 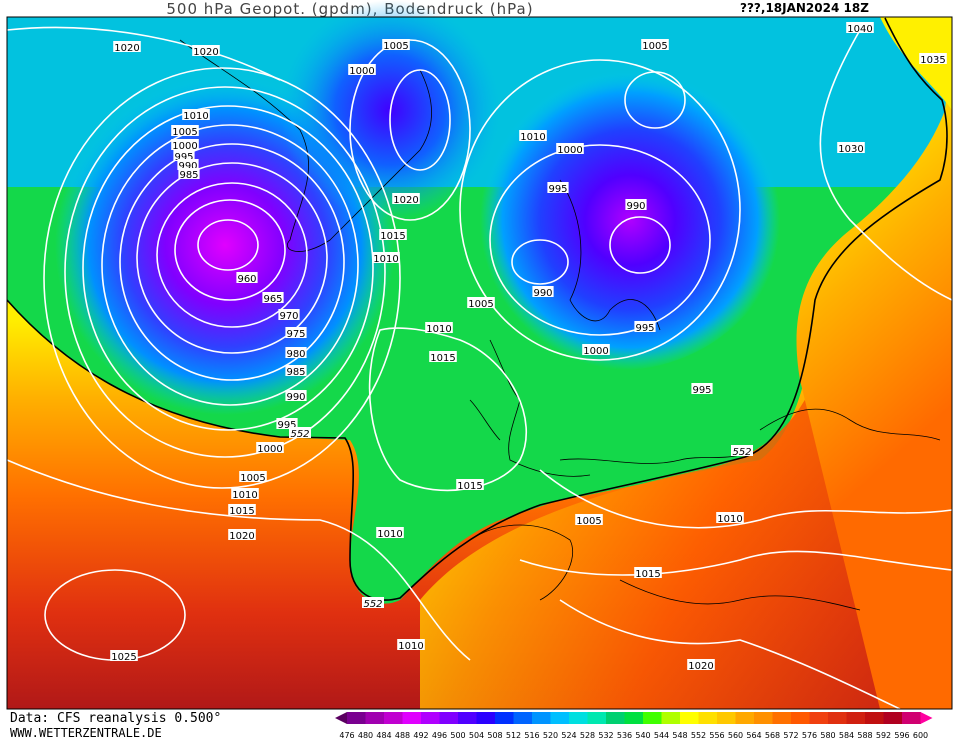 I want to click on pressure-label: 1035, so click(x=932, y=60).